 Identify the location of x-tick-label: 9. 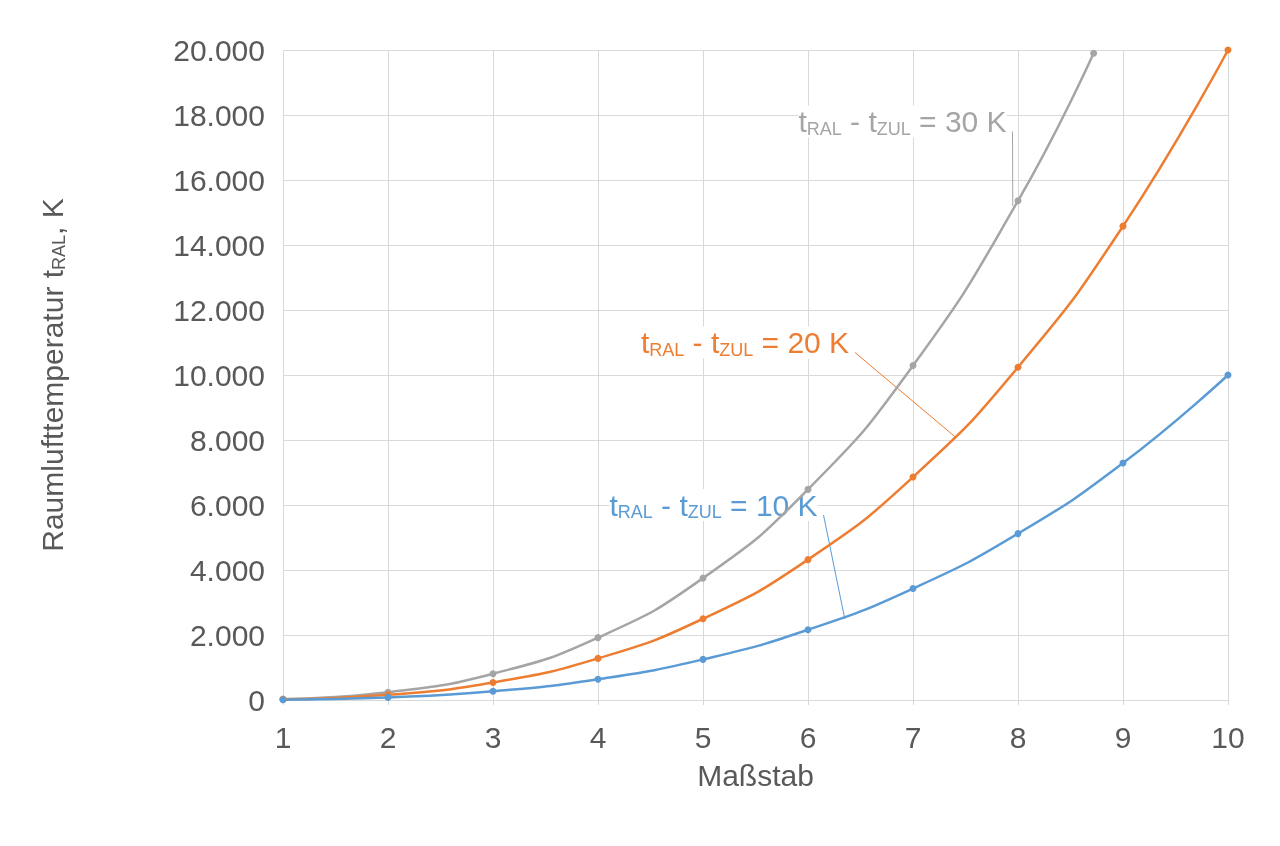
(1123, 737).